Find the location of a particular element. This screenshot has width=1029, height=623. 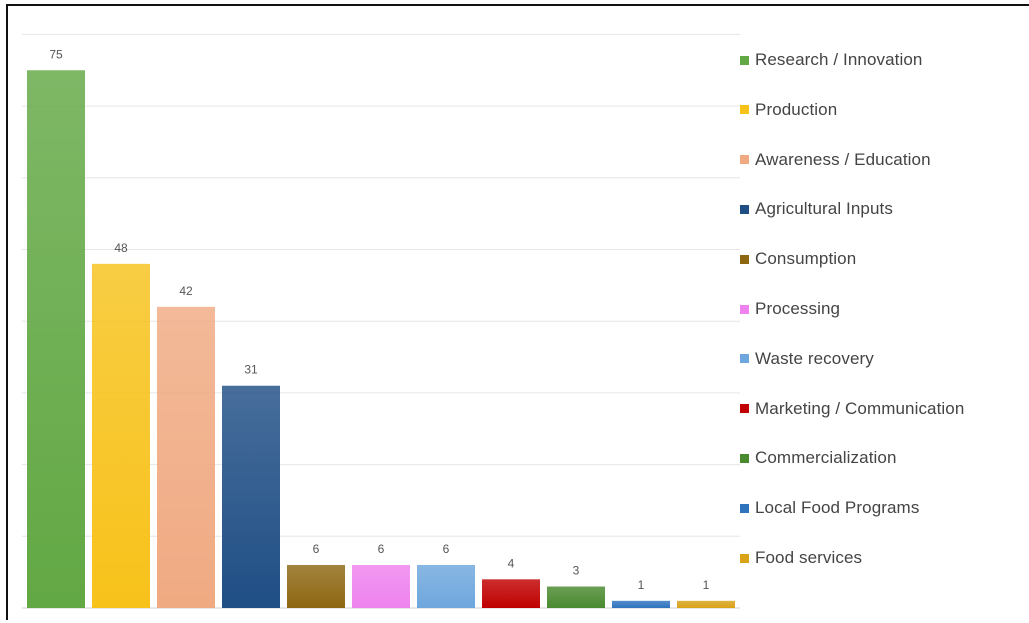

bar-waste-recovery is located at coordinates (446, 586).